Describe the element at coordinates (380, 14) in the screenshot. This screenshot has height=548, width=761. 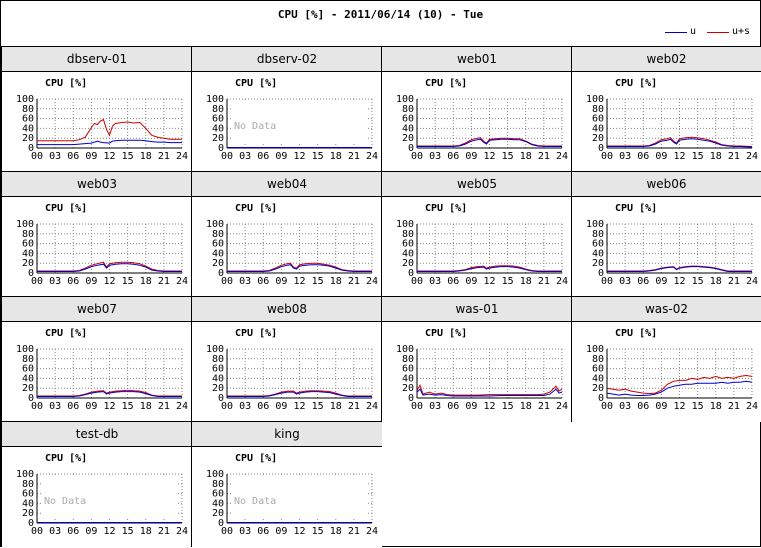
I see `page-title: CPU [%] - 2011/06/14 (10) - Tue` at that location.